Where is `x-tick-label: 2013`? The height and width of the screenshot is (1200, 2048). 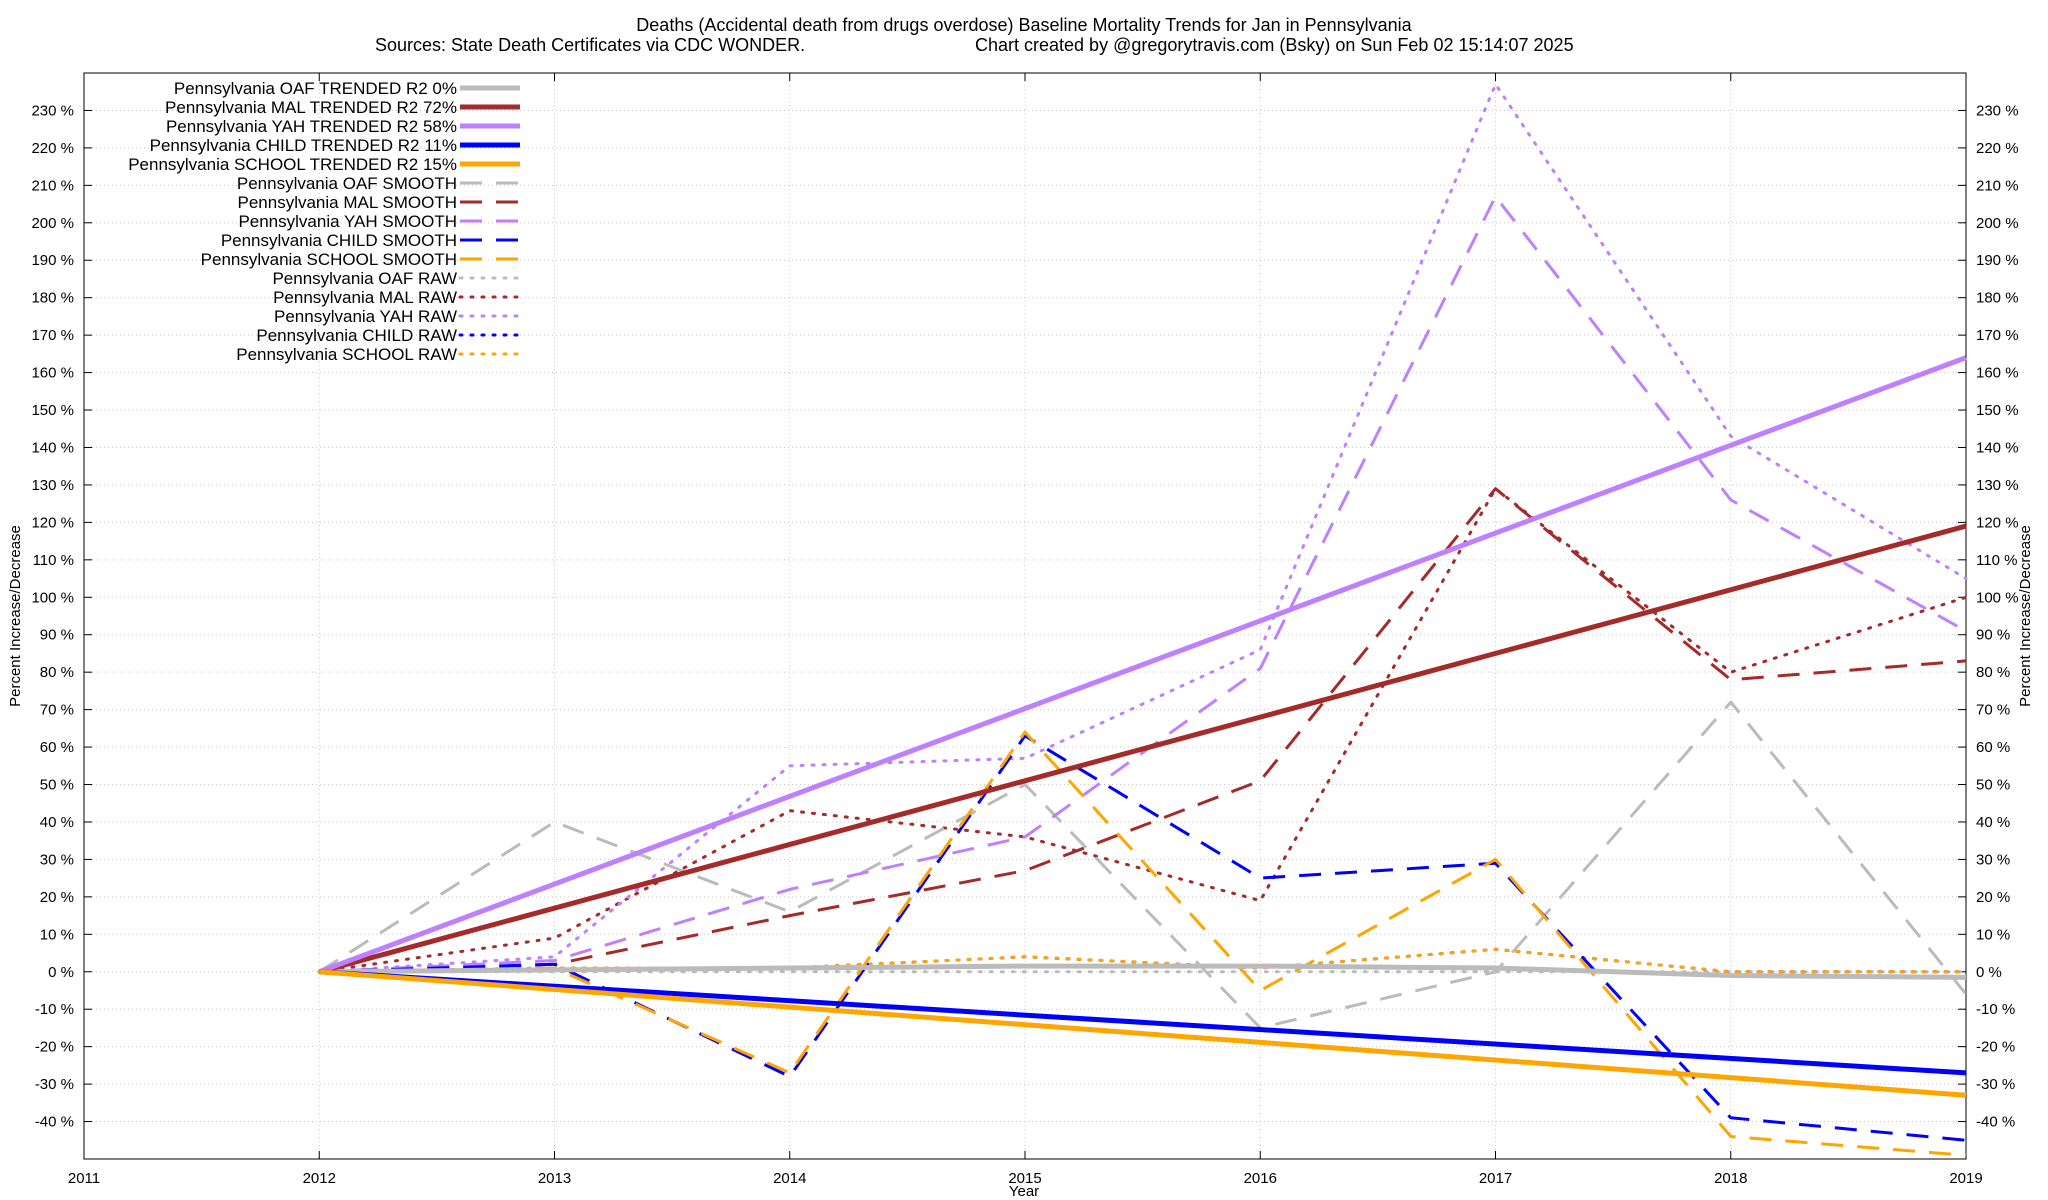 x-tick-label: 2013 is located at coordinates (554, 1178).